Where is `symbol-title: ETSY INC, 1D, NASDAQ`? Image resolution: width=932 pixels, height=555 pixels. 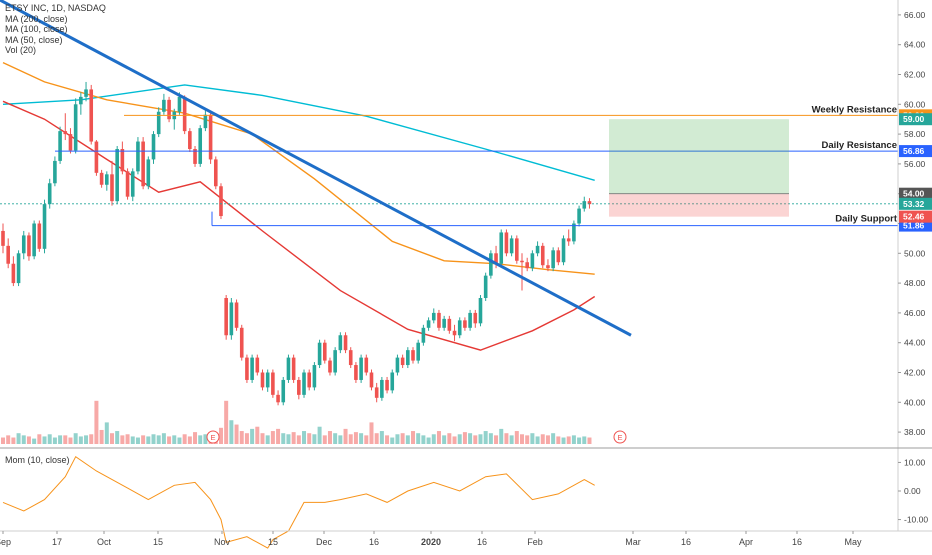
symbol-title: ETSY INC, 1D, NASDAQ is located at coordinates (55, 8).